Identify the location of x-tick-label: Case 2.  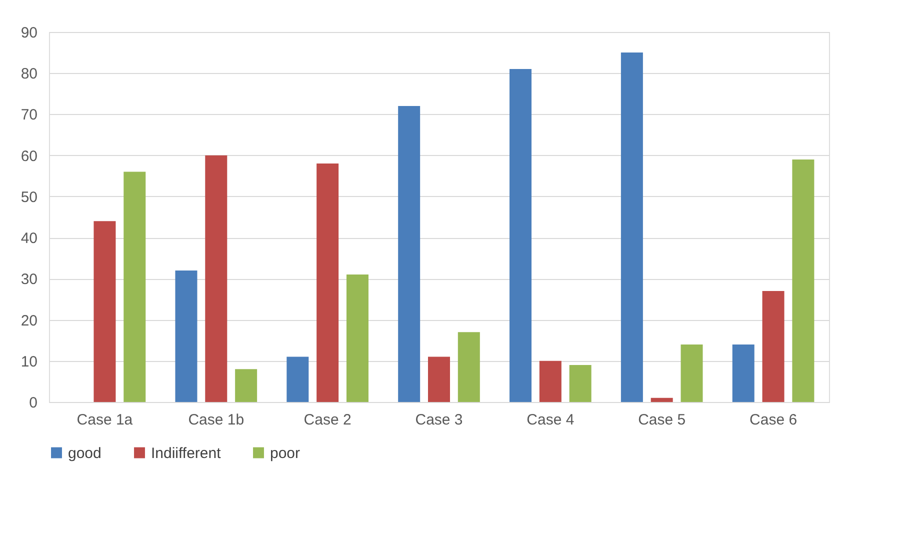
(328, 420).